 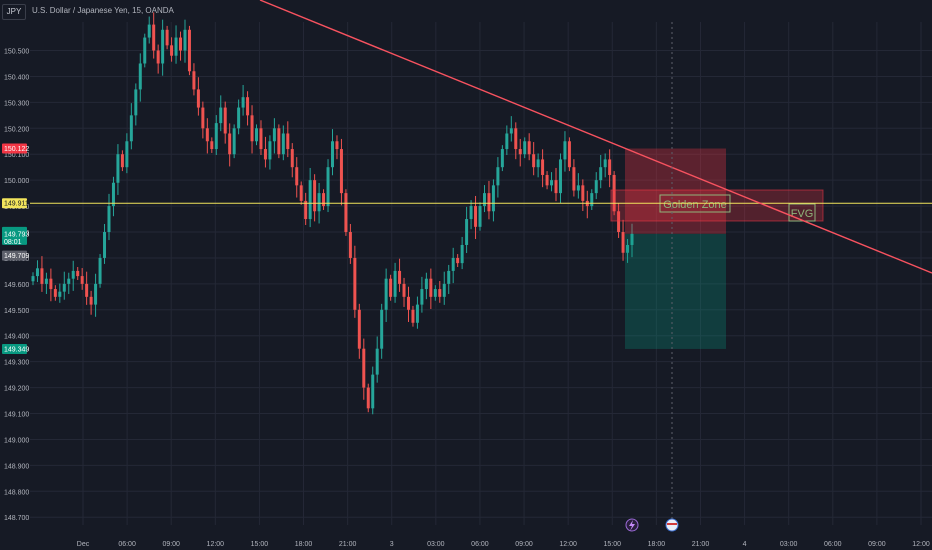 What do you see at coordinates (16, 363) in the screenshot?
I see `y-tick-label: 149.300` at bounding box center [16, 363].